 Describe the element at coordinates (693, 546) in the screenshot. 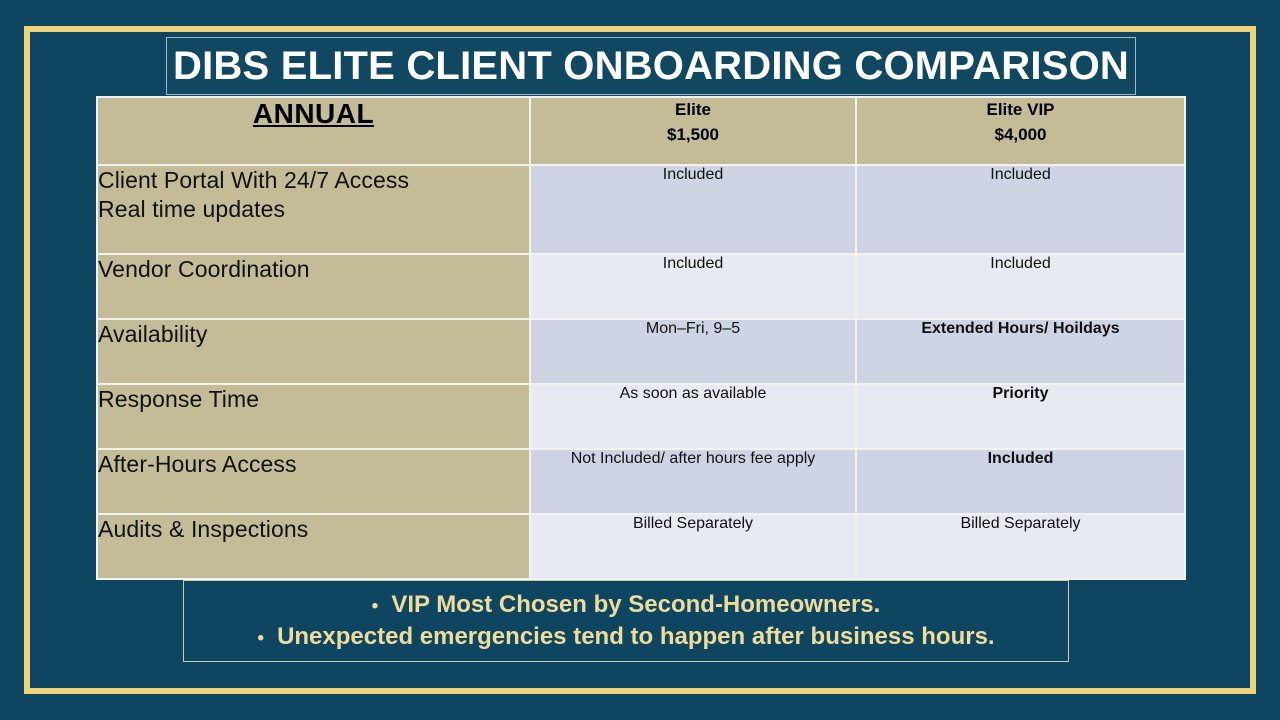

I see `elite-value-cell: Billed Separately` at that location.